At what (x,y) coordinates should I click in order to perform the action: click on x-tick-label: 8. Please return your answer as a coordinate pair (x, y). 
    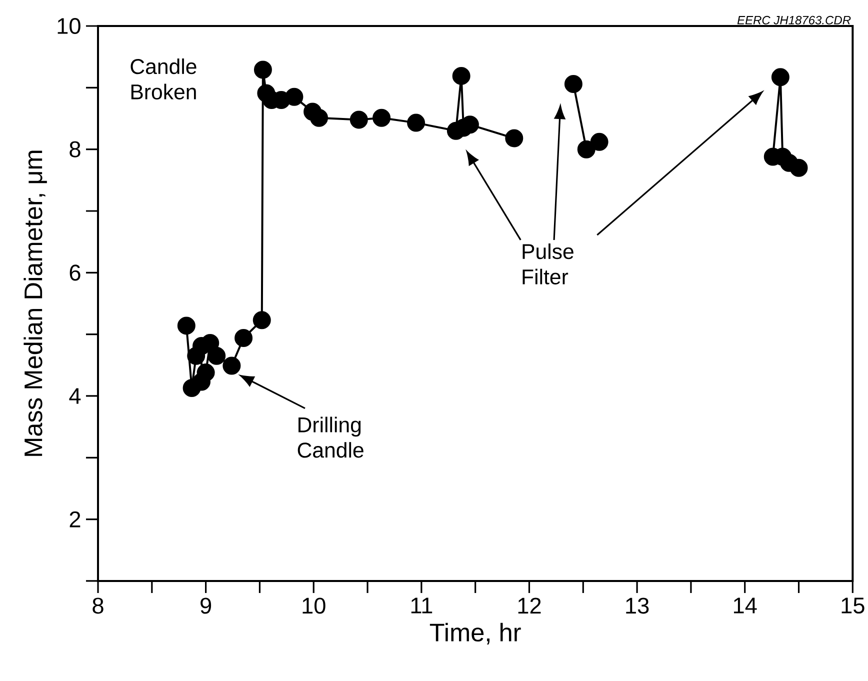
    Looking at the image, I should click on (98, 606).